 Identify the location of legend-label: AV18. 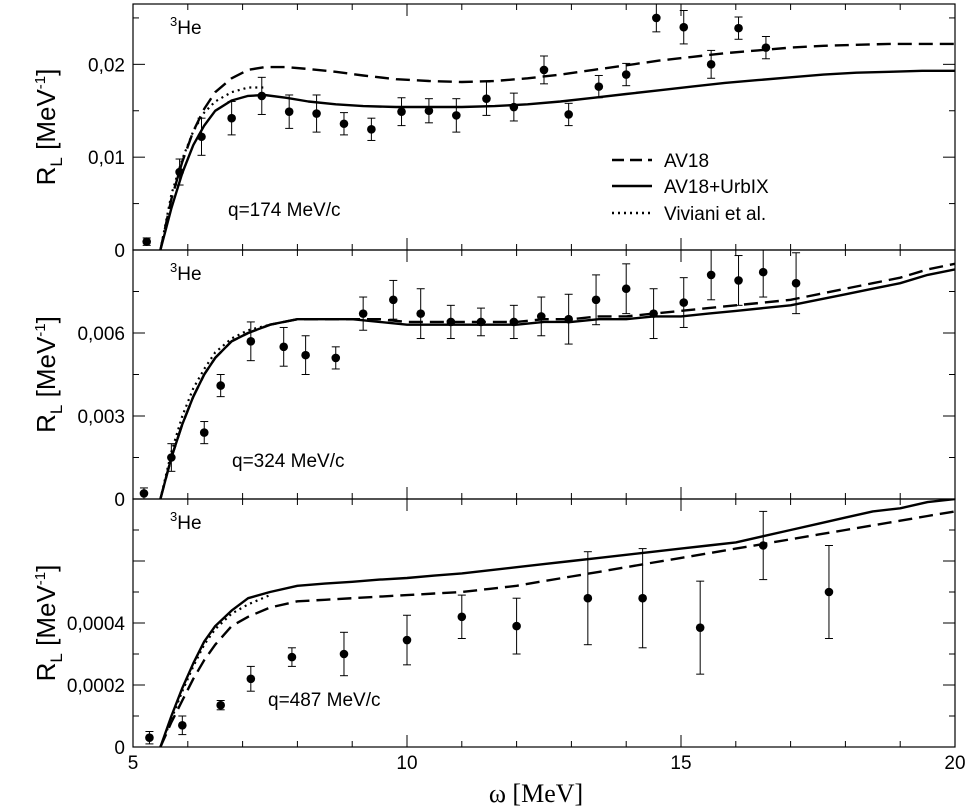
(686, 161).